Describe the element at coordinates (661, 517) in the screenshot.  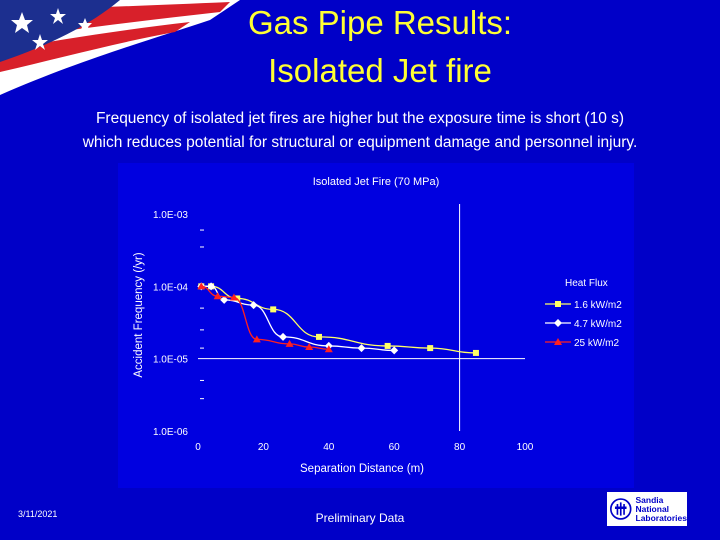
I see `logo-line-3: Laboratories` at that location.